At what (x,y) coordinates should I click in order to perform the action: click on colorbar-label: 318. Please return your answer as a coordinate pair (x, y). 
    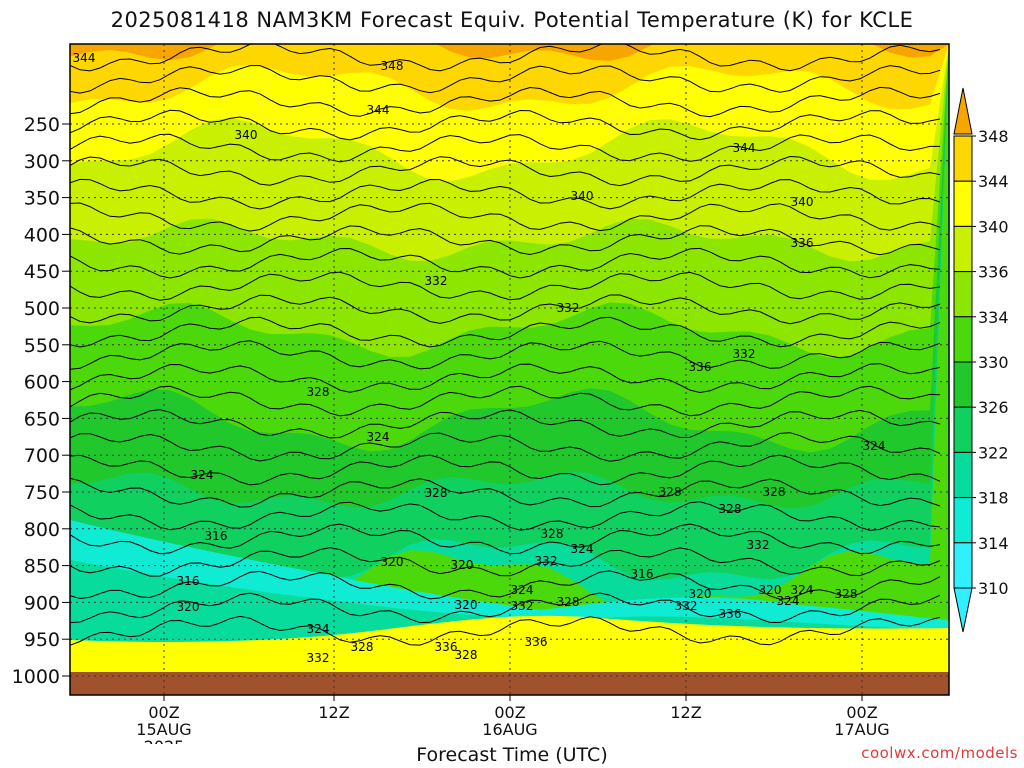
    Looking at the image, I should click on (993, 498).